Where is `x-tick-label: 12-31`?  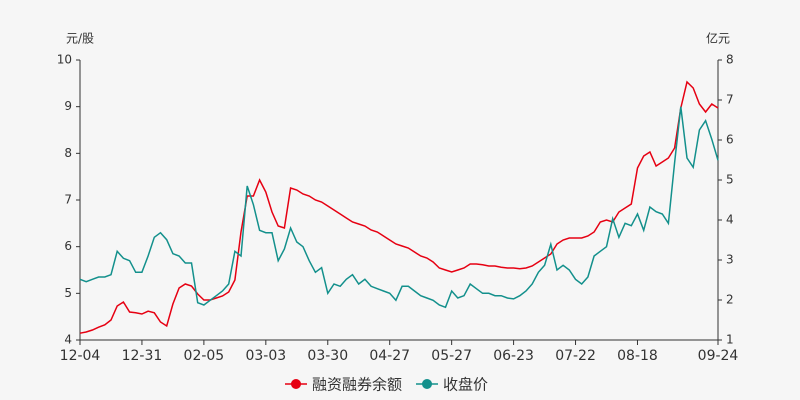 x-tick-label: 12-31 is located at coordinates (142, 356).